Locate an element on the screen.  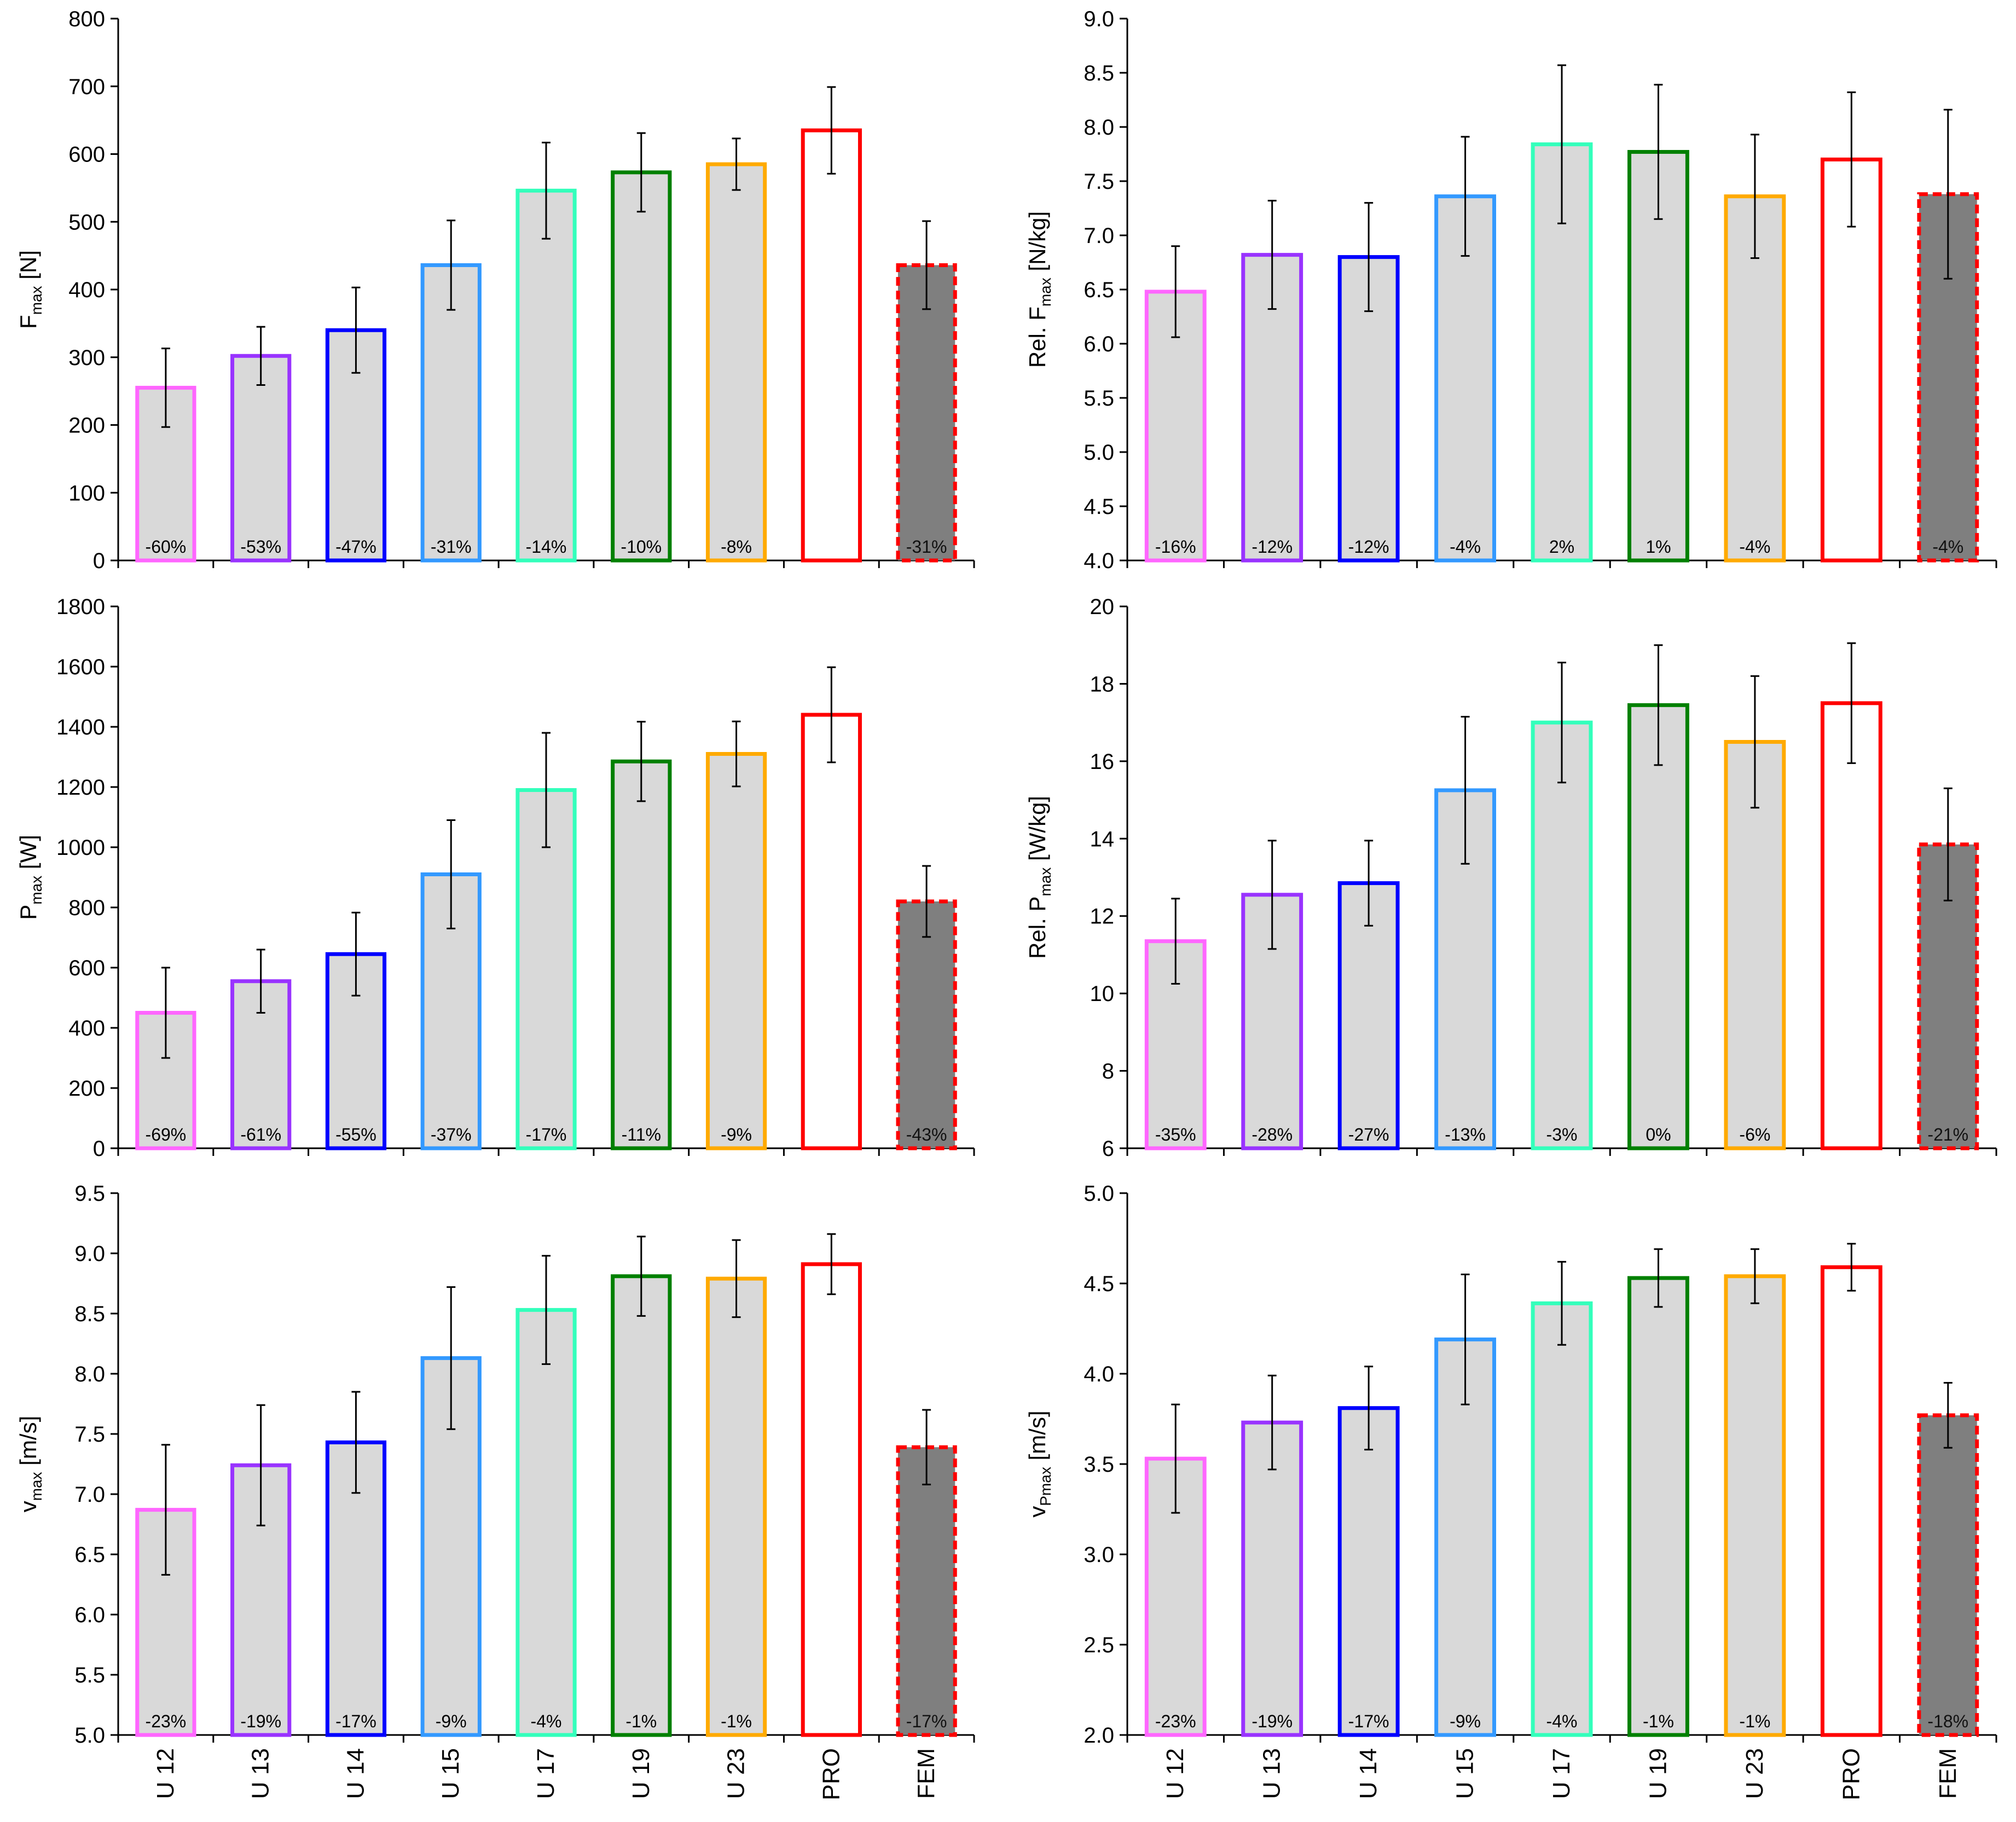
bar-u15 is located at coordinates (451, 413).